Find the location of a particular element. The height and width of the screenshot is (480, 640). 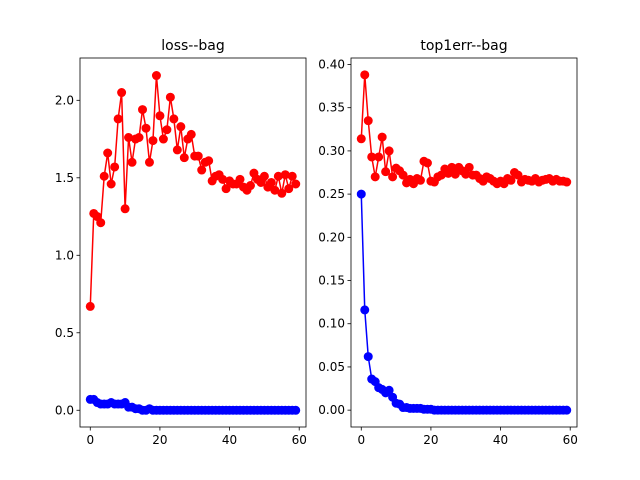

y-tick-label: 0.40 is located at coordinates (331, 64).